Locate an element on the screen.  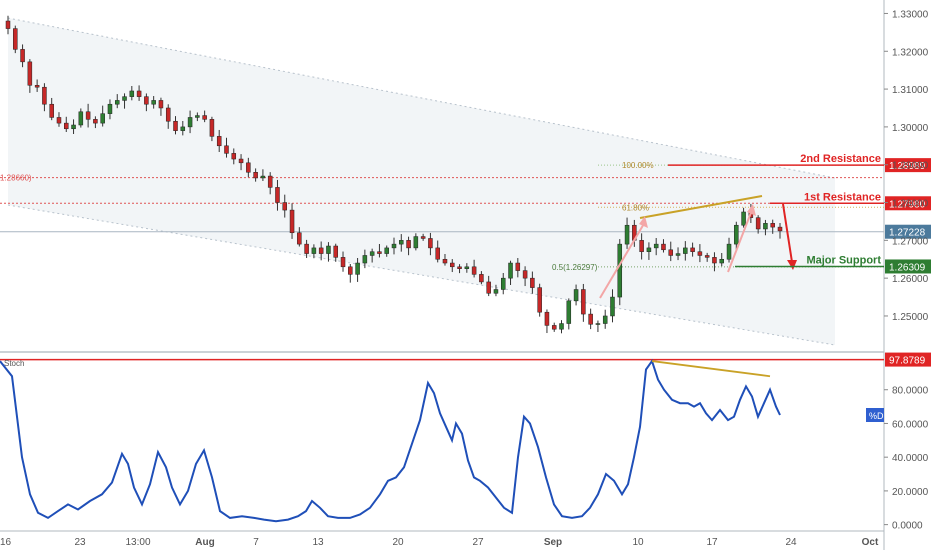
stoch-tick-label: 20.0000 is located at coordinates (910, 492).